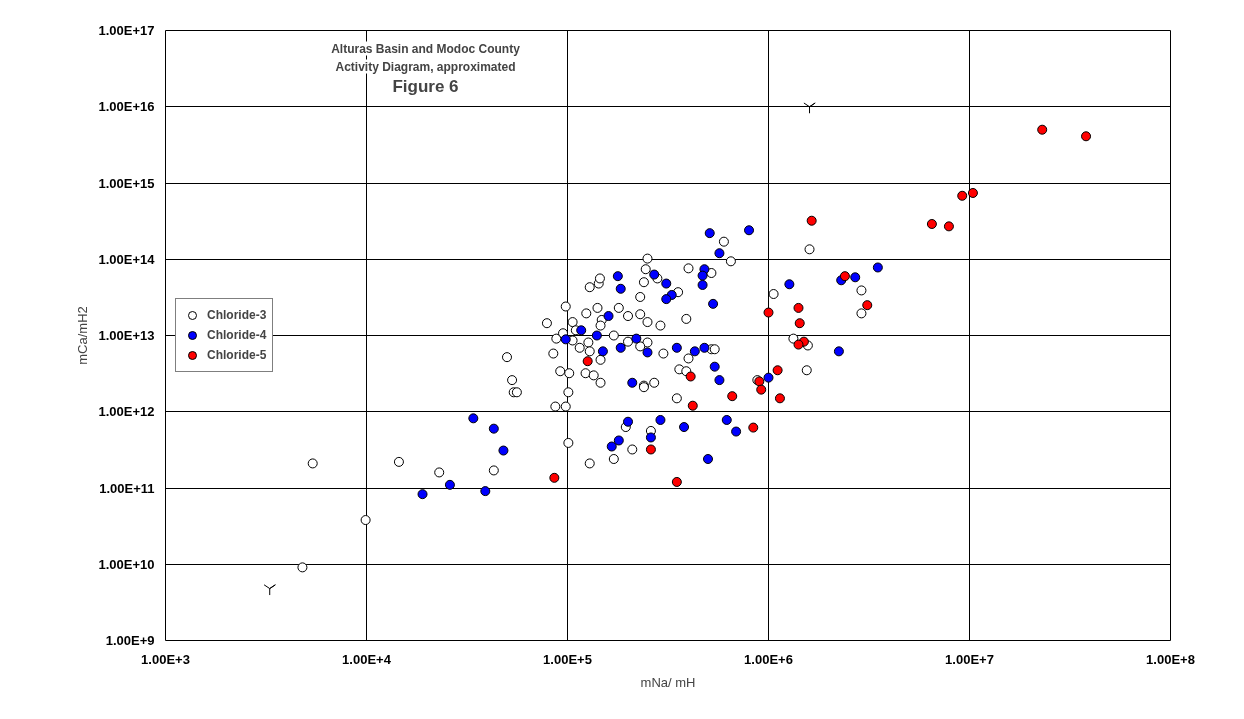 Image resolution: width=1244 pixels, height=719 pixels. What do you see at coordinates (768, 659) in the screenshot?
I see `x-tick-label: 1.00E+6` at bounding box center [768, 659].